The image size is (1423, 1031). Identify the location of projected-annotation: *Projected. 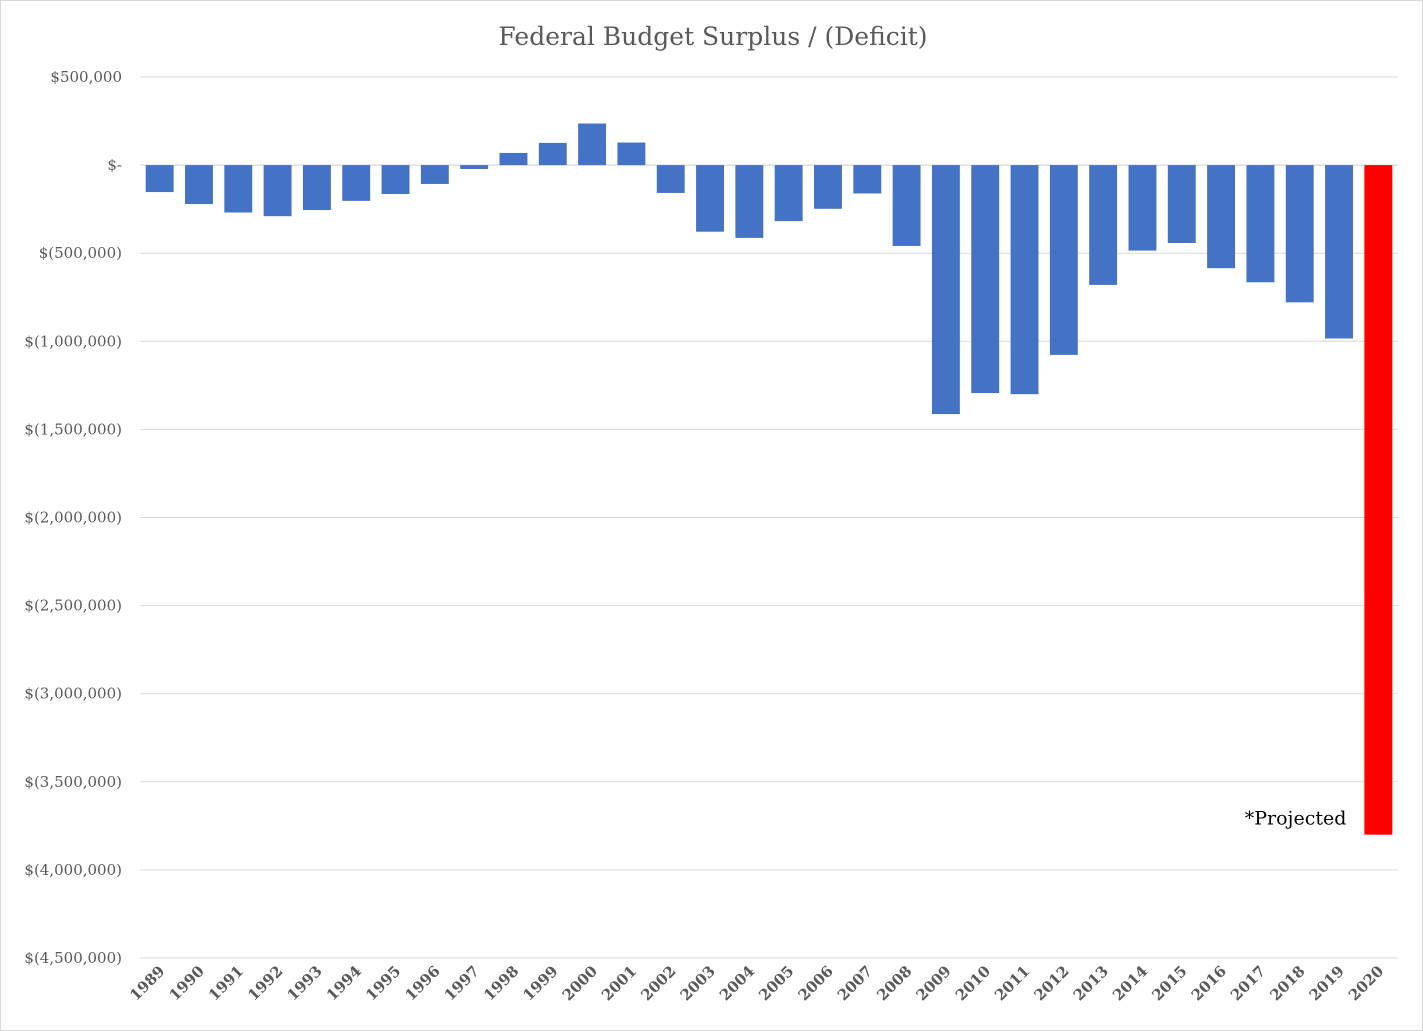
(1296, 819).